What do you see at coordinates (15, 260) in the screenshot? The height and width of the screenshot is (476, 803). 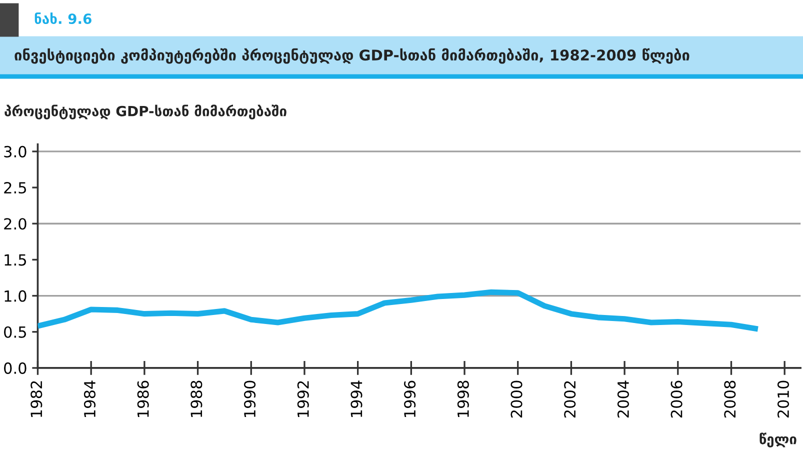 I see `y-tick-label: 1.5` at bounding box center [15, 260].